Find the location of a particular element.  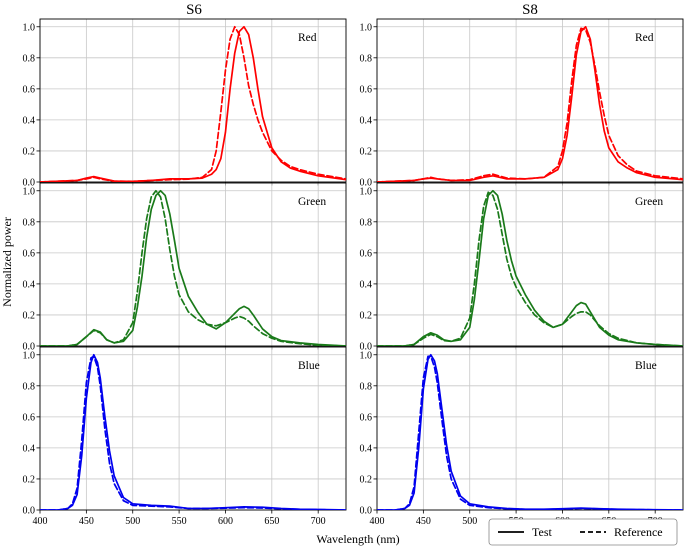

legend-test-label: Test is located at coordinates (542, 532).